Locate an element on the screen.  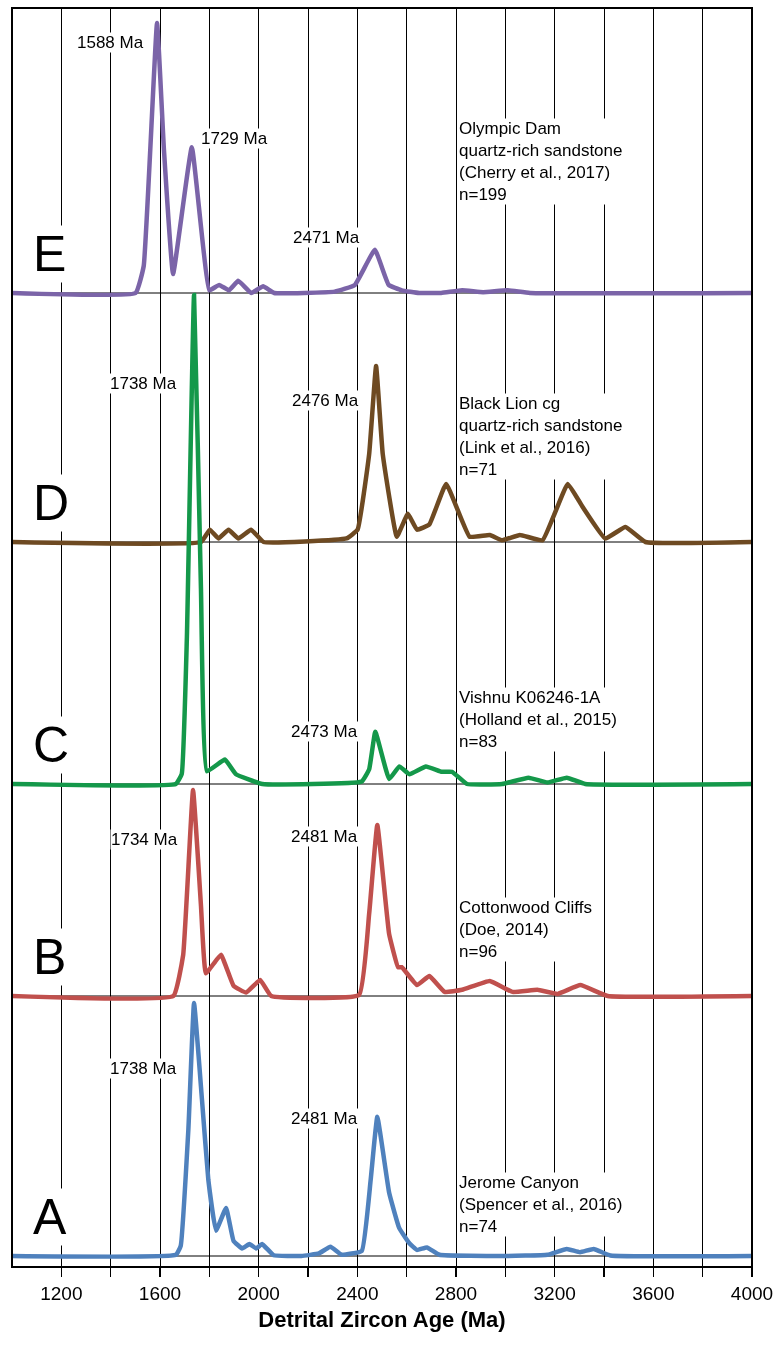
x-tick-label: 2800 is located at coordinates (456, 1293).